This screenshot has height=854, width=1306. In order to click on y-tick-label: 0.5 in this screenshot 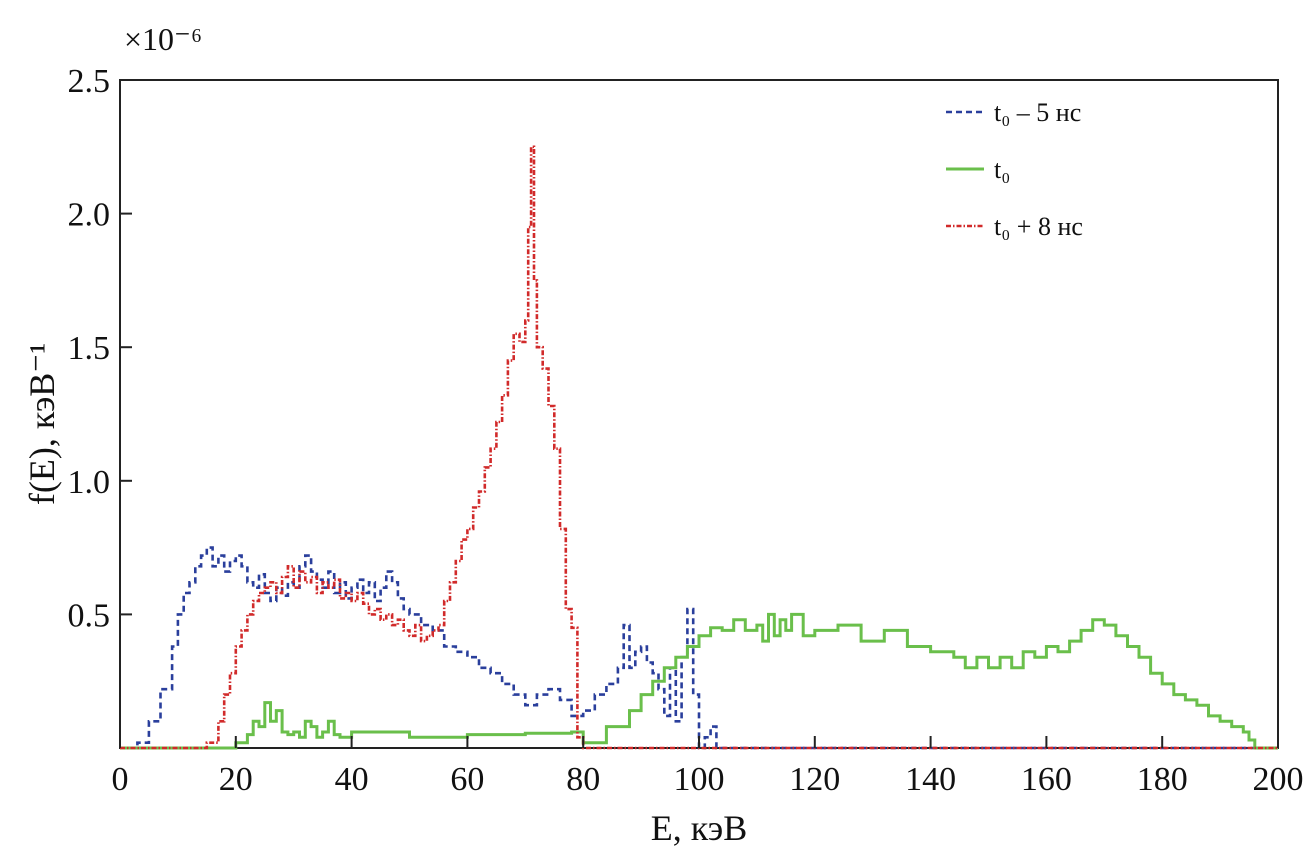, I will do `click(89, 615)`.